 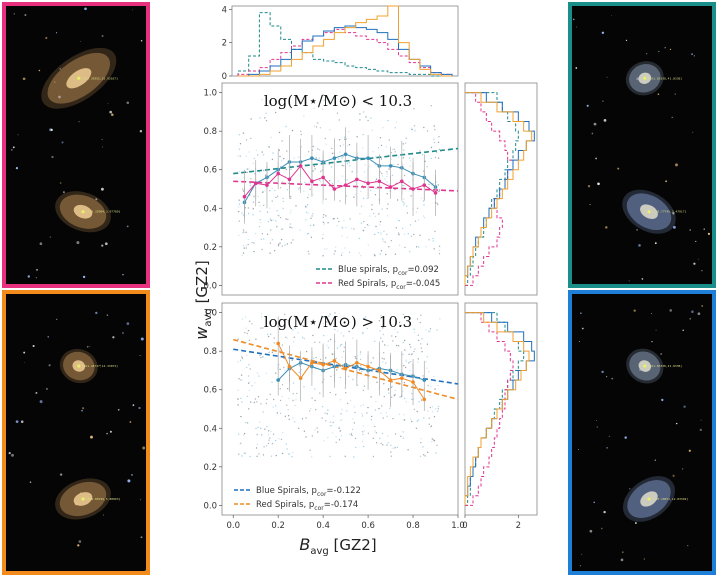 I want to click on legend-label: Blue Spirals, pcor=-0.122, so click(x=308, y=492).